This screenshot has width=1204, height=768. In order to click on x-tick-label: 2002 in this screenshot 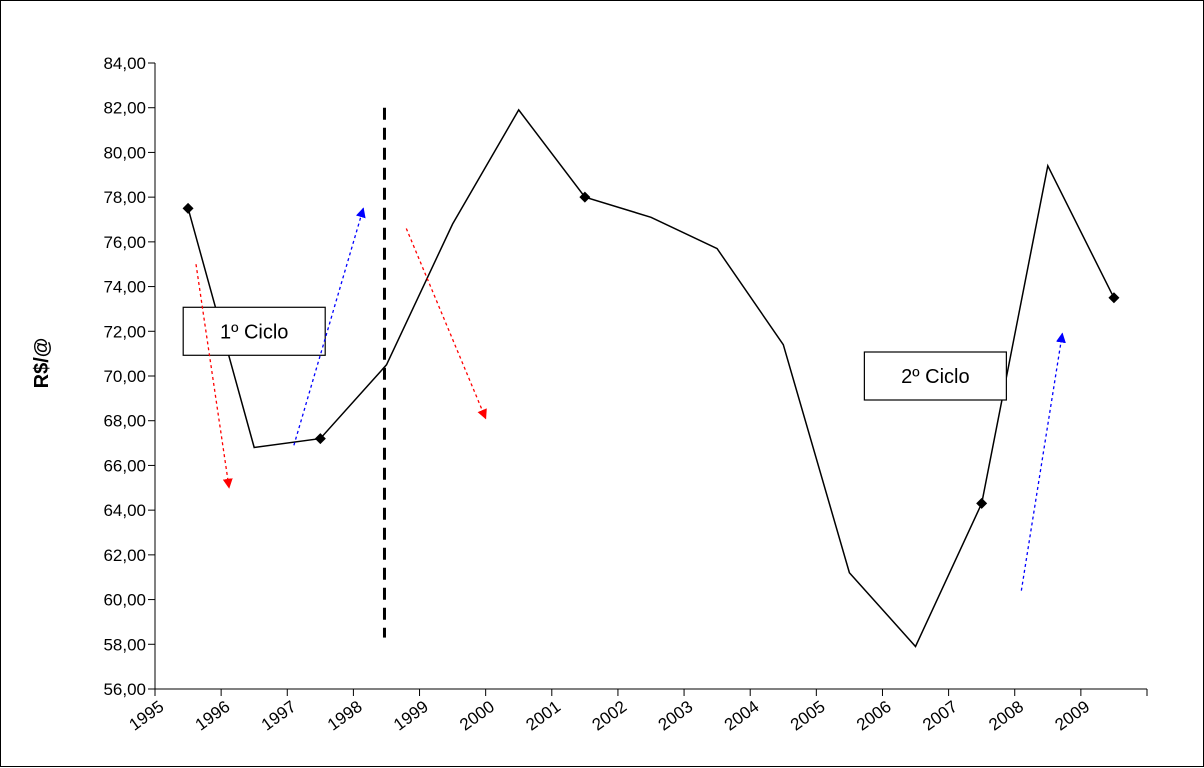, I will do `click(610, 716)`.